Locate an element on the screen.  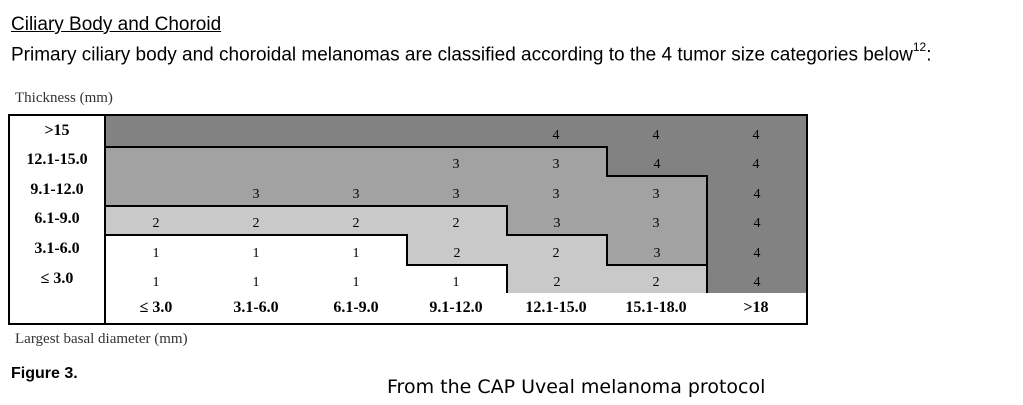
row-label: ≤ 3.0 is located at coordinates (58, 278).